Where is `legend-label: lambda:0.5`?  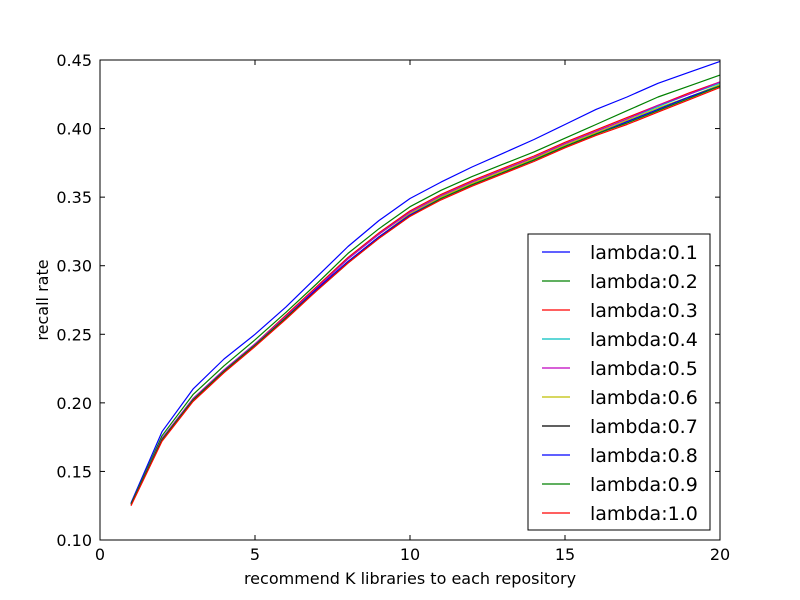
legend-label: lambda:0.5 is located at coordinates (644, 369).